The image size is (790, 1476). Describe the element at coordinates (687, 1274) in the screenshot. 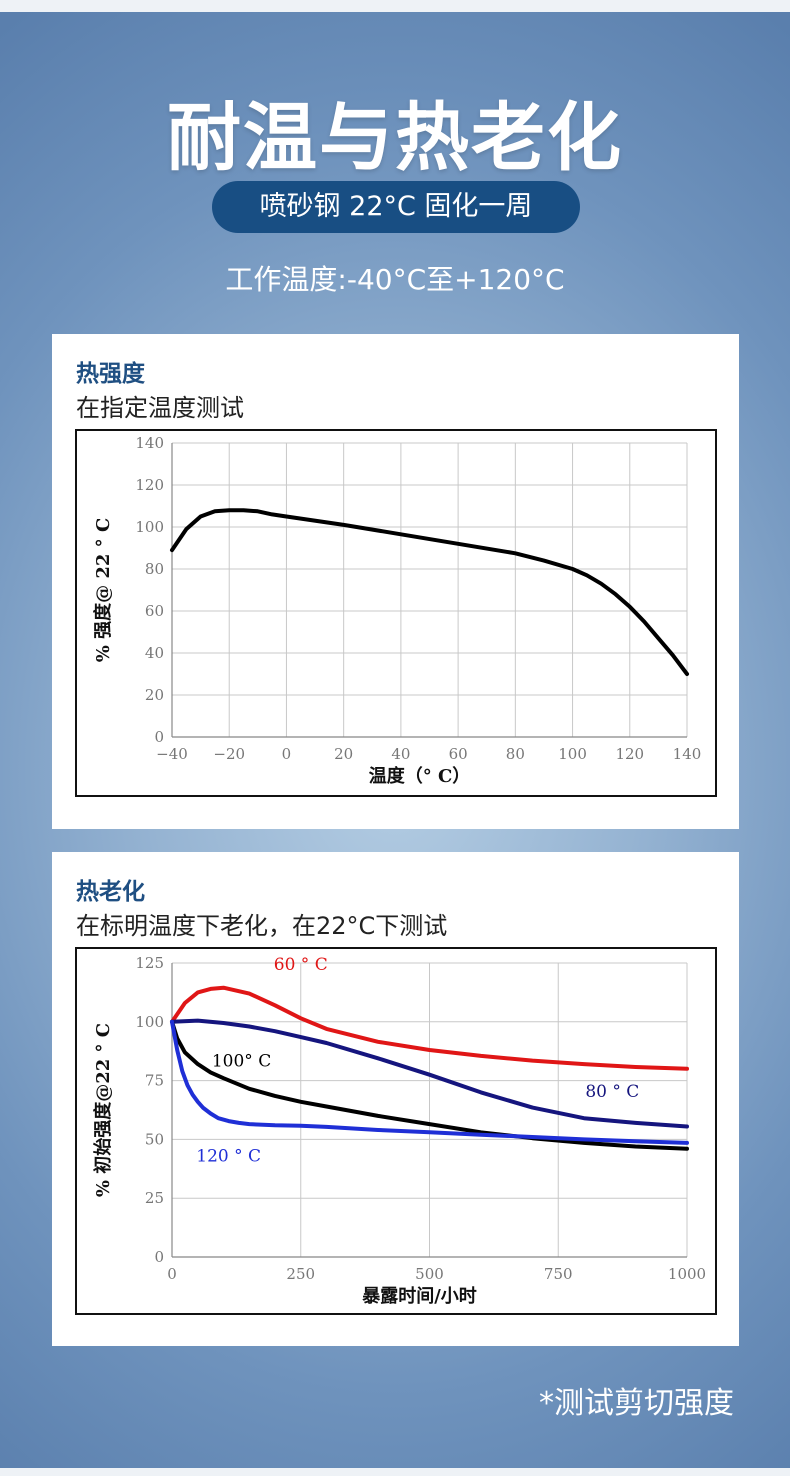

I see `x-tick-label: 1000` at that location.